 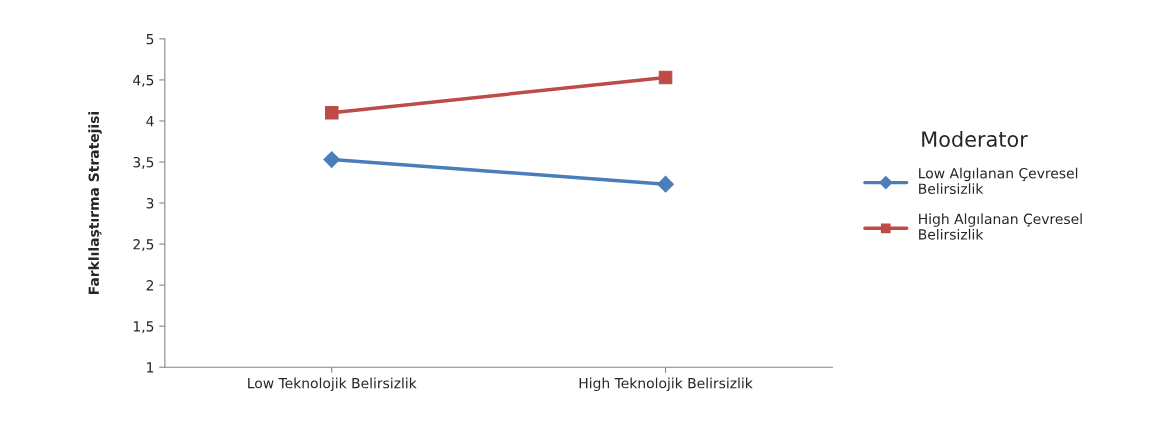 I want to click on y-axis-title: Farklılaştırma Stratejisi, so click(x=95, y=202).